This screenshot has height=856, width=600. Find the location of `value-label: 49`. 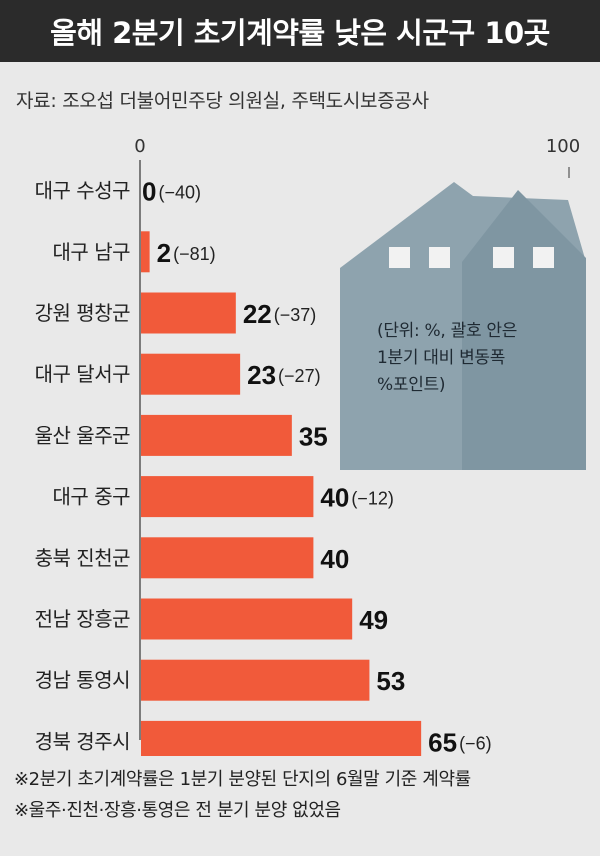

value-label: 49 is located at coordinates (373, 620).